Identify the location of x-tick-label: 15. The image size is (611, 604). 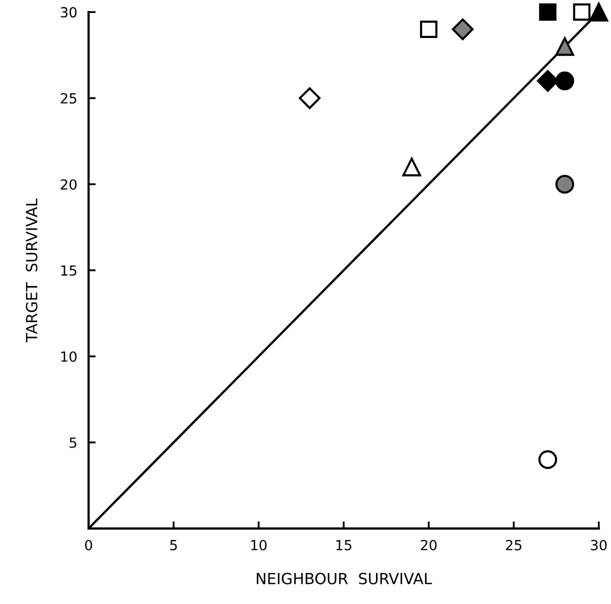
(344, 545).